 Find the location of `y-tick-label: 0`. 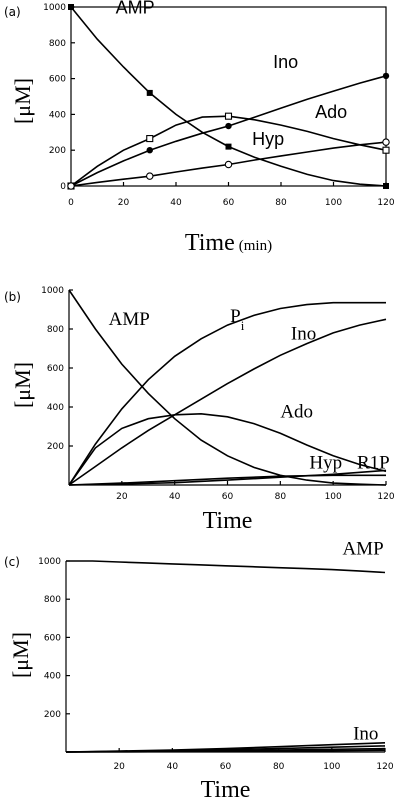

y-tick-label: 0 is located at coordinates (63, 187).